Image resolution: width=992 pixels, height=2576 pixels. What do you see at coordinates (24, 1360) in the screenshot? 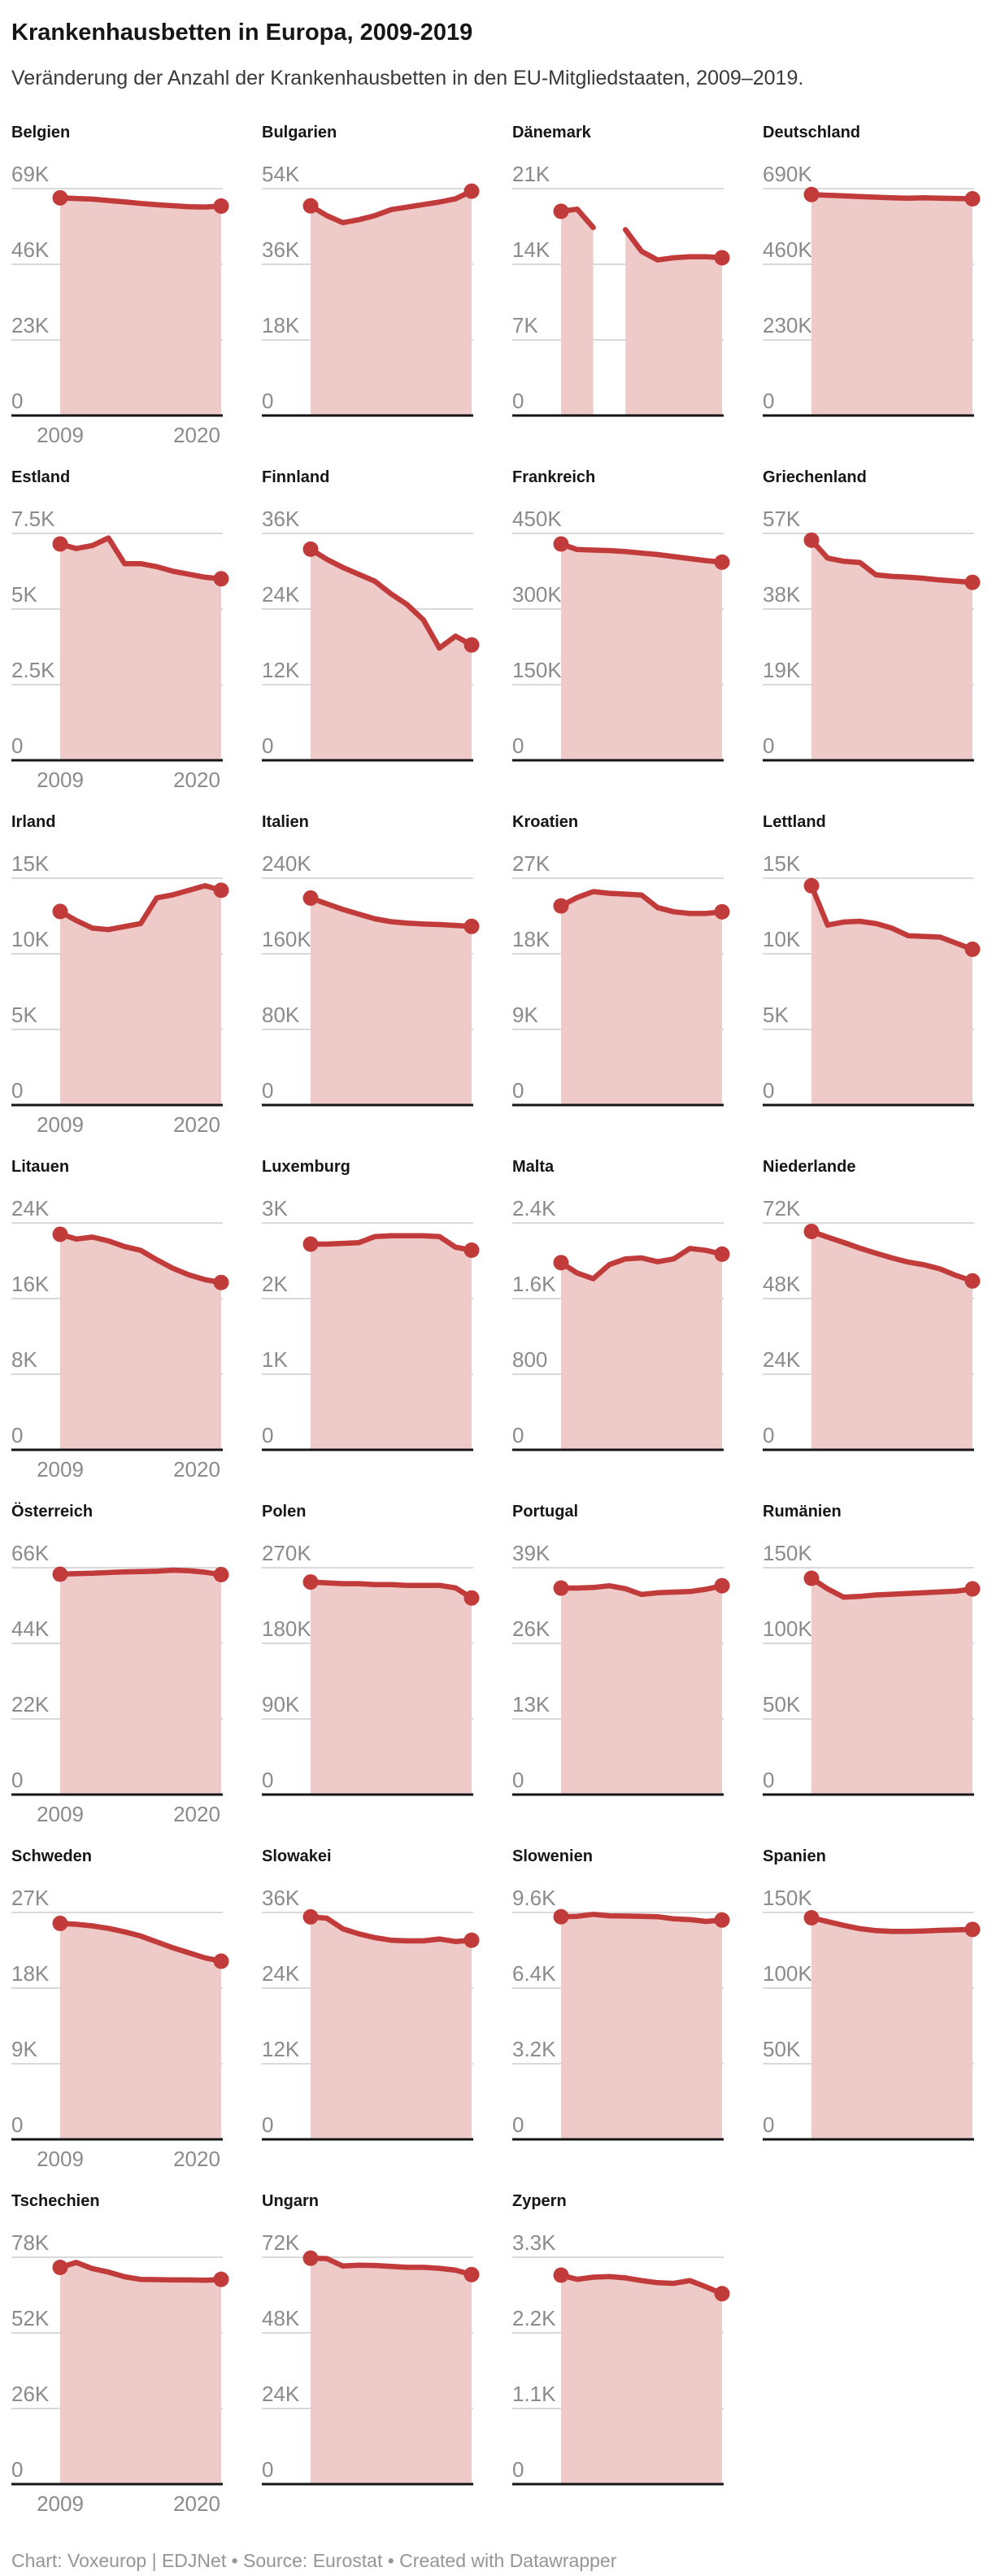
I see `y-tick-label: 8K` at bounding box center [24, 1360].